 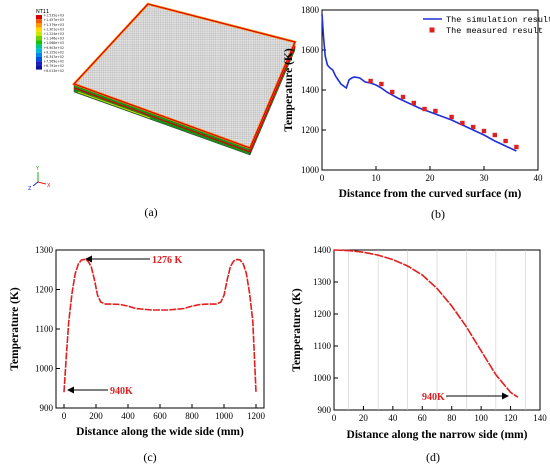 I want to click on color-bar-value: +1.457e+03, so click(x=54, y=20).